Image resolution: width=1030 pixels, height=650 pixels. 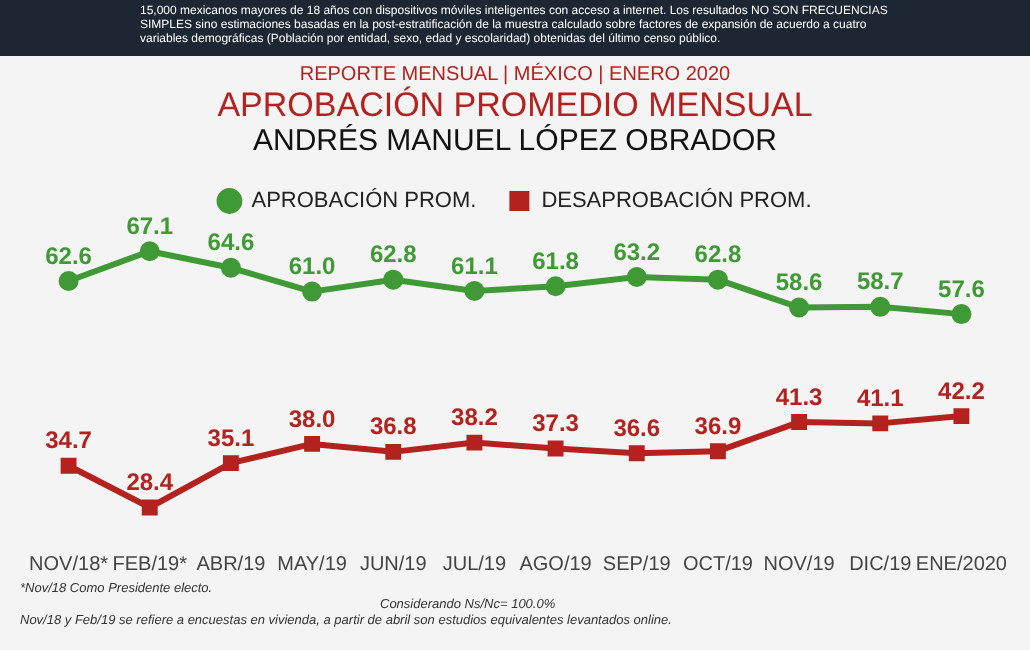 What do you see at coordinates (880, 398) in the screenshot?
I see `data-label: 41.1` at bounding box center [880, 398].